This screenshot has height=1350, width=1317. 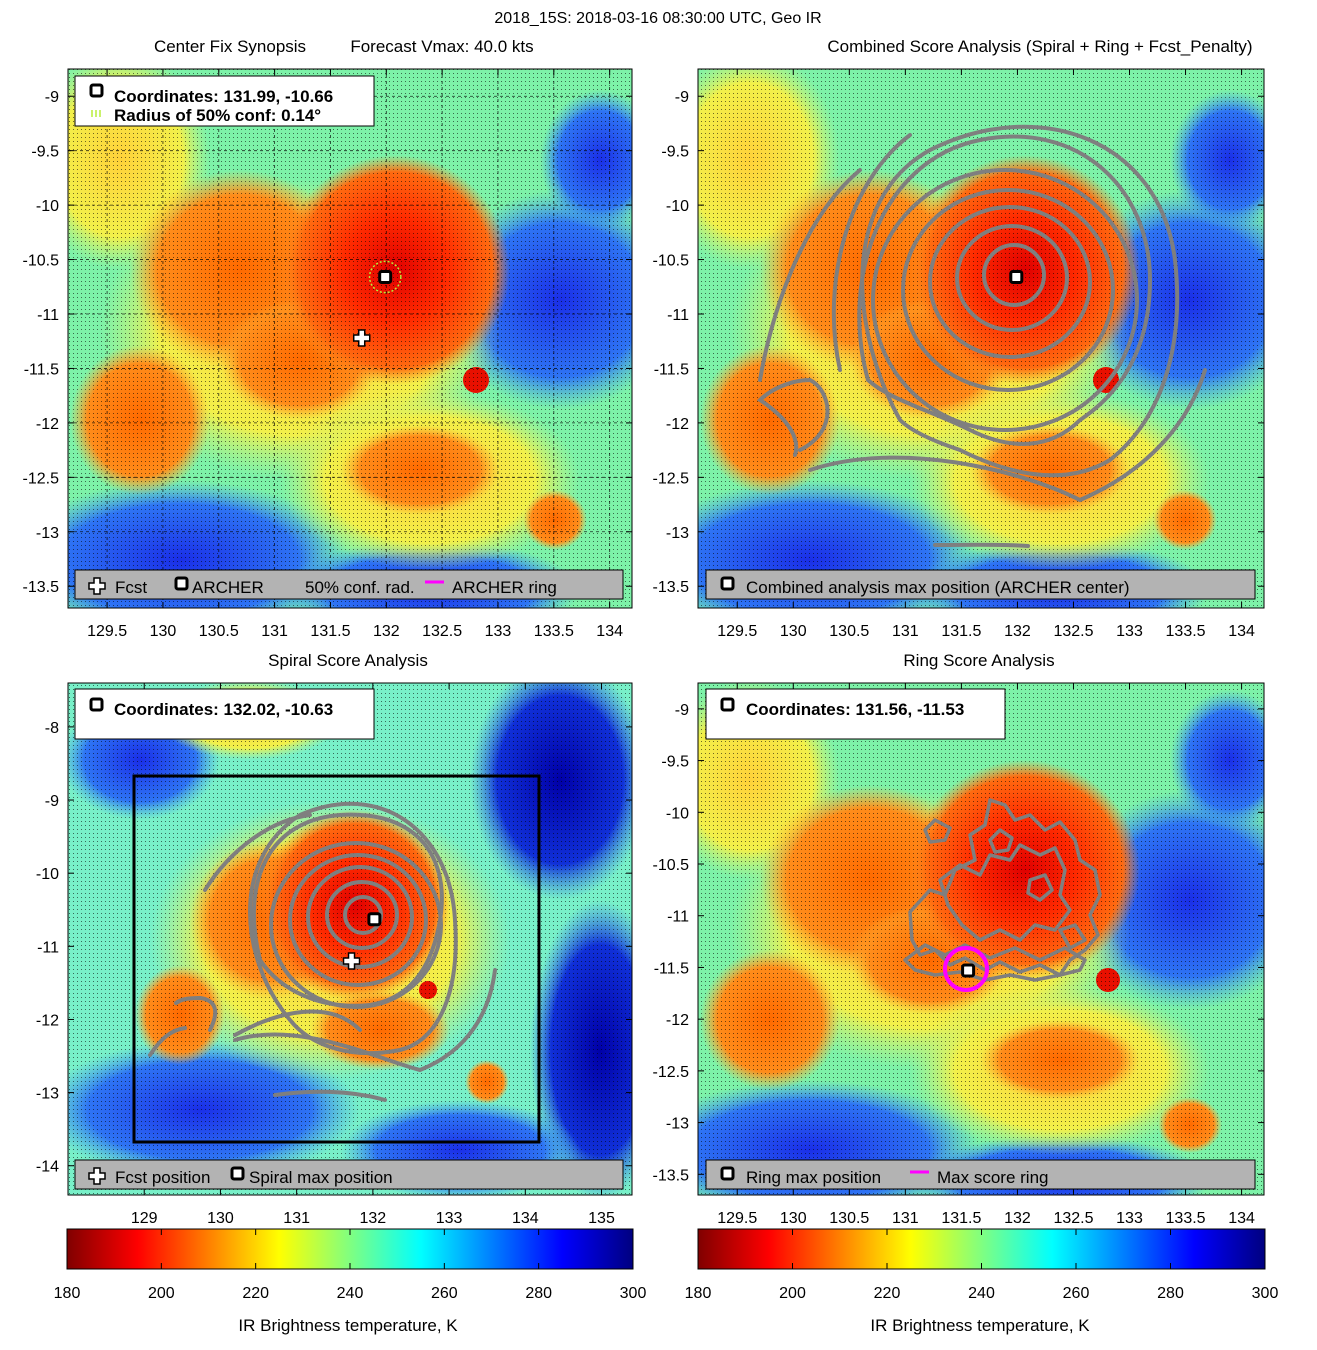 What do you see at coordinates (349, 584) in the screenshot?
I see `synopsis-legend: Fcst ARCHER 50% conf. rad. ARCHER ring` at bounding box center [349, 584].